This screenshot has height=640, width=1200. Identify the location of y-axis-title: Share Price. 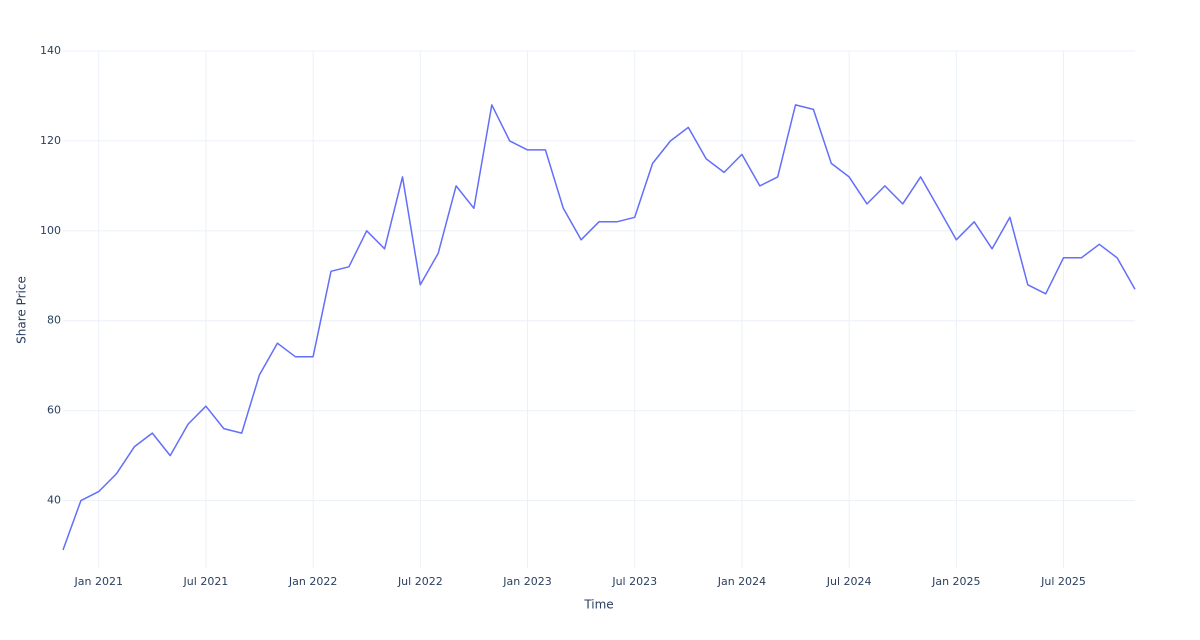
(22, 310).